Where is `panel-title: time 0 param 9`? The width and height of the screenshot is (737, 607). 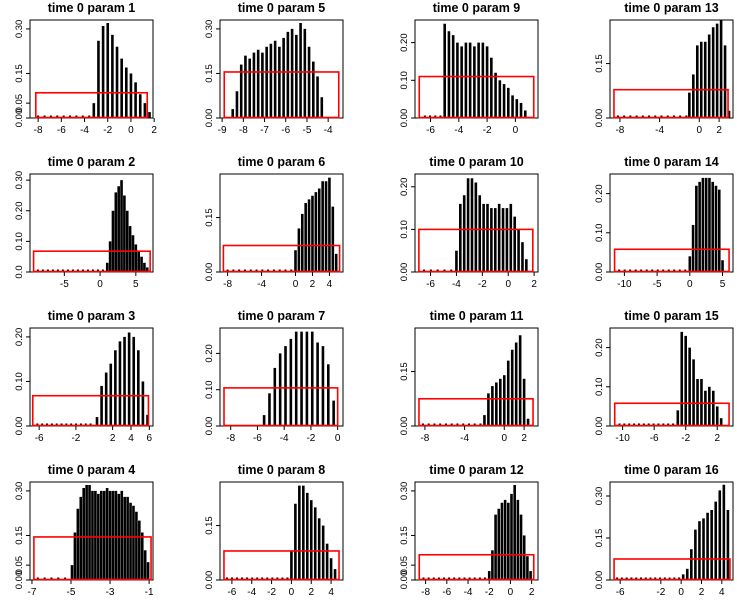 panel-title: time 0 param 9 is located at coordinates (477, 8).